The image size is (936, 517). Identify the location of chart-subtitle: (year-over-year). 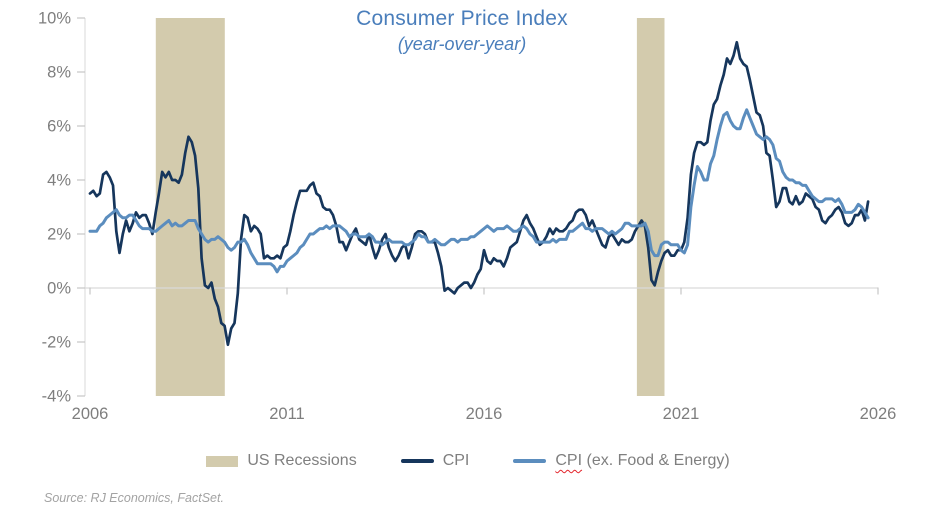
(462, 44).